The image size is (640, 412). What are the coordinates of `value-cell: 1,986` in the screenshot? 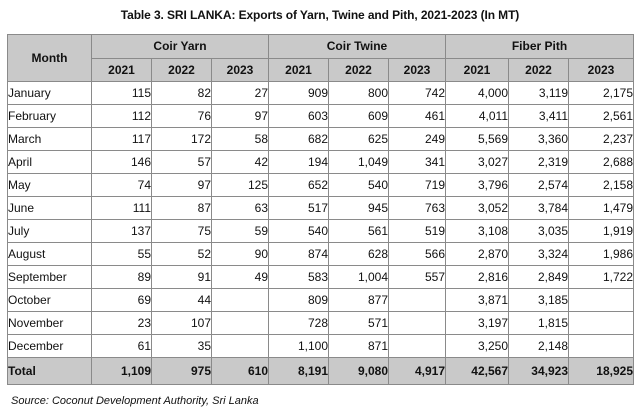 It's located at (601, 254).